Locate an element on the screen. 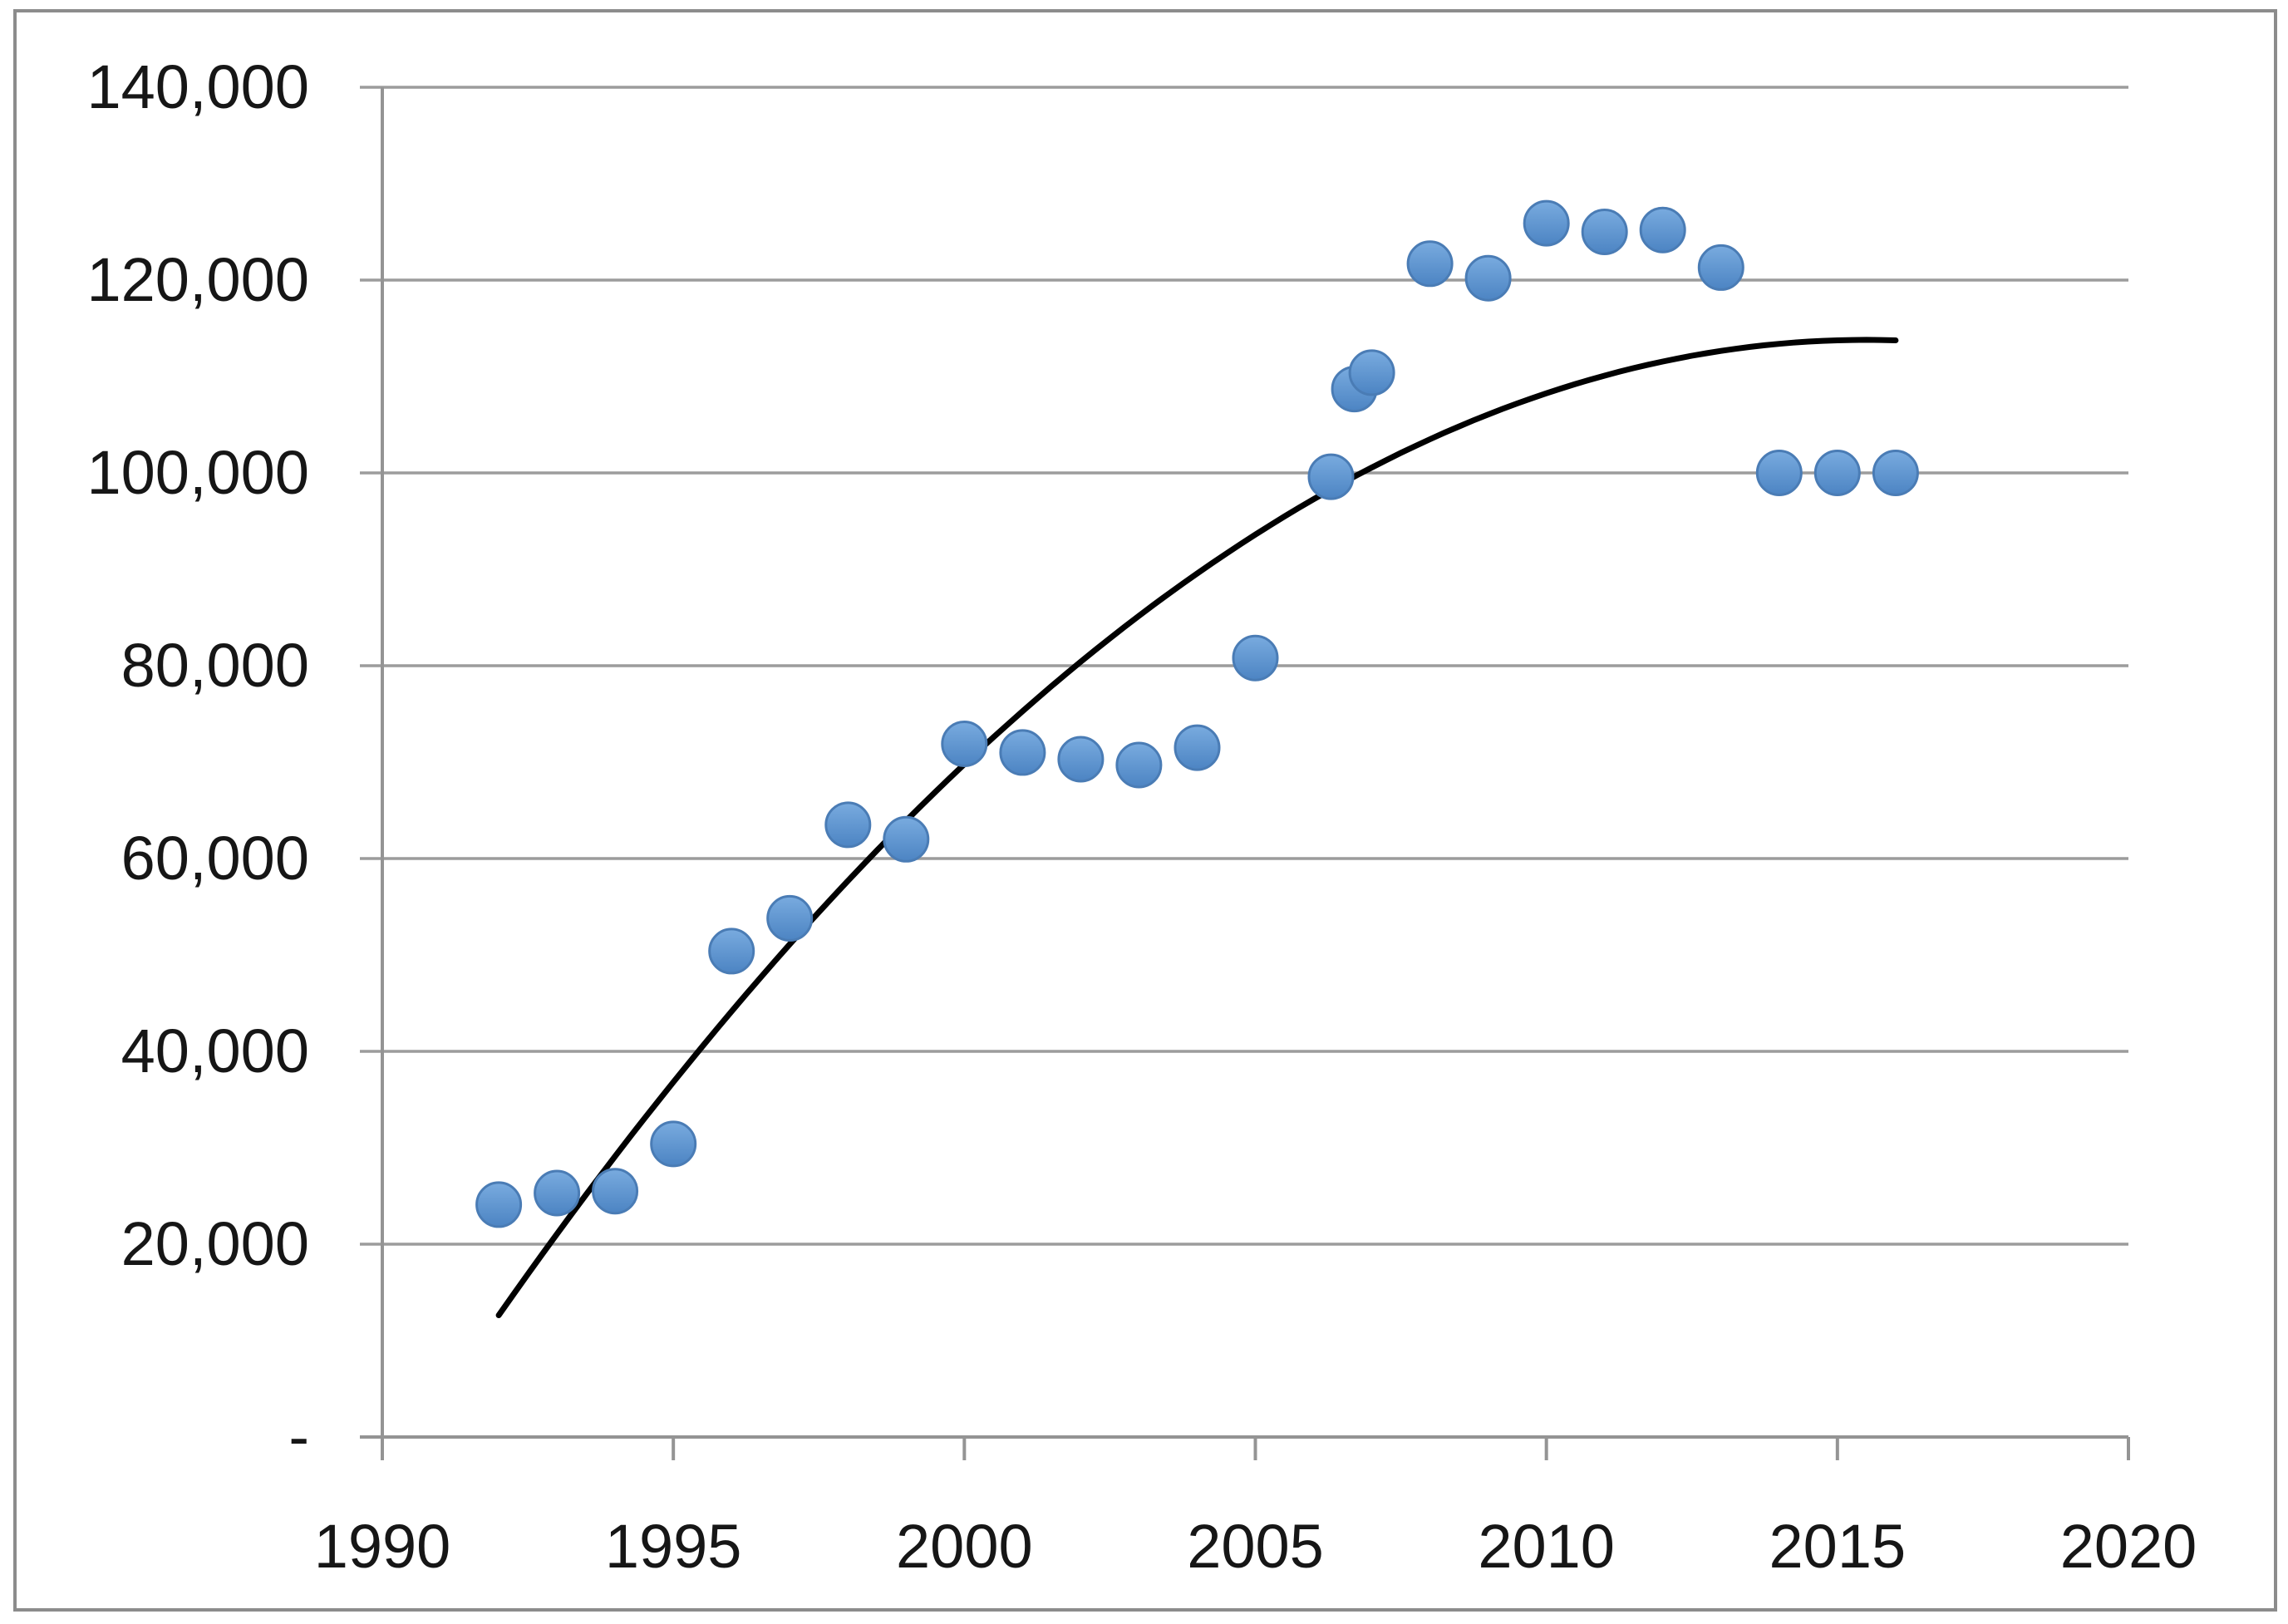  y-tick-label: 120,000 is located at coordinates (198, 279).